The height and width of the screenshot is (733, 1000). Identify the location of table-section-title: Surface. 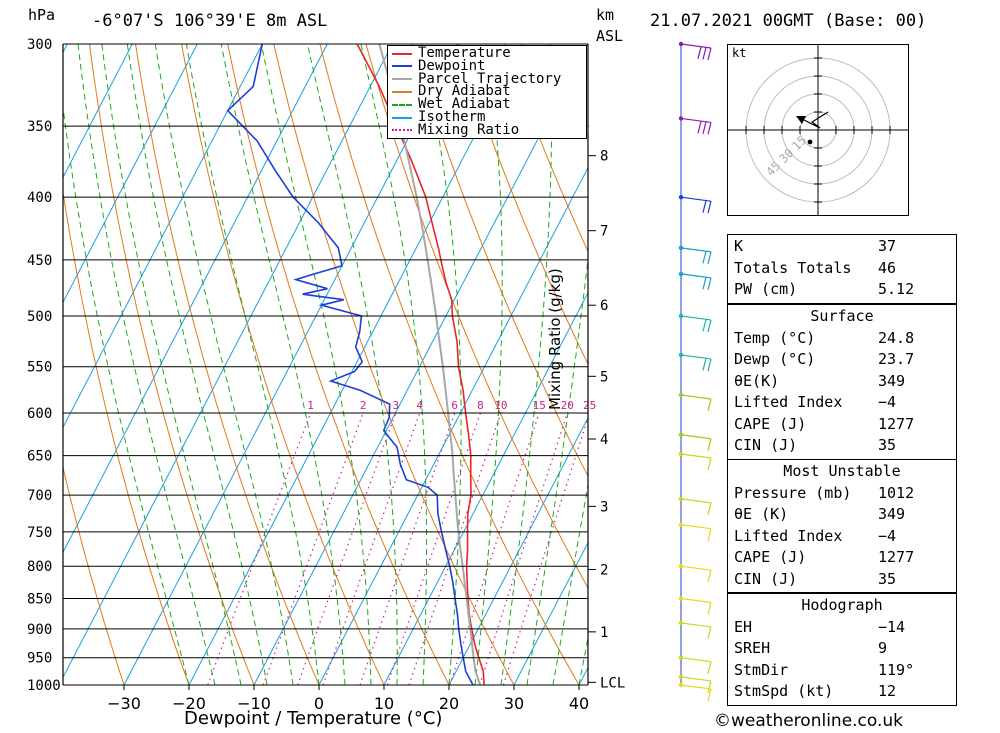
(842, 316).